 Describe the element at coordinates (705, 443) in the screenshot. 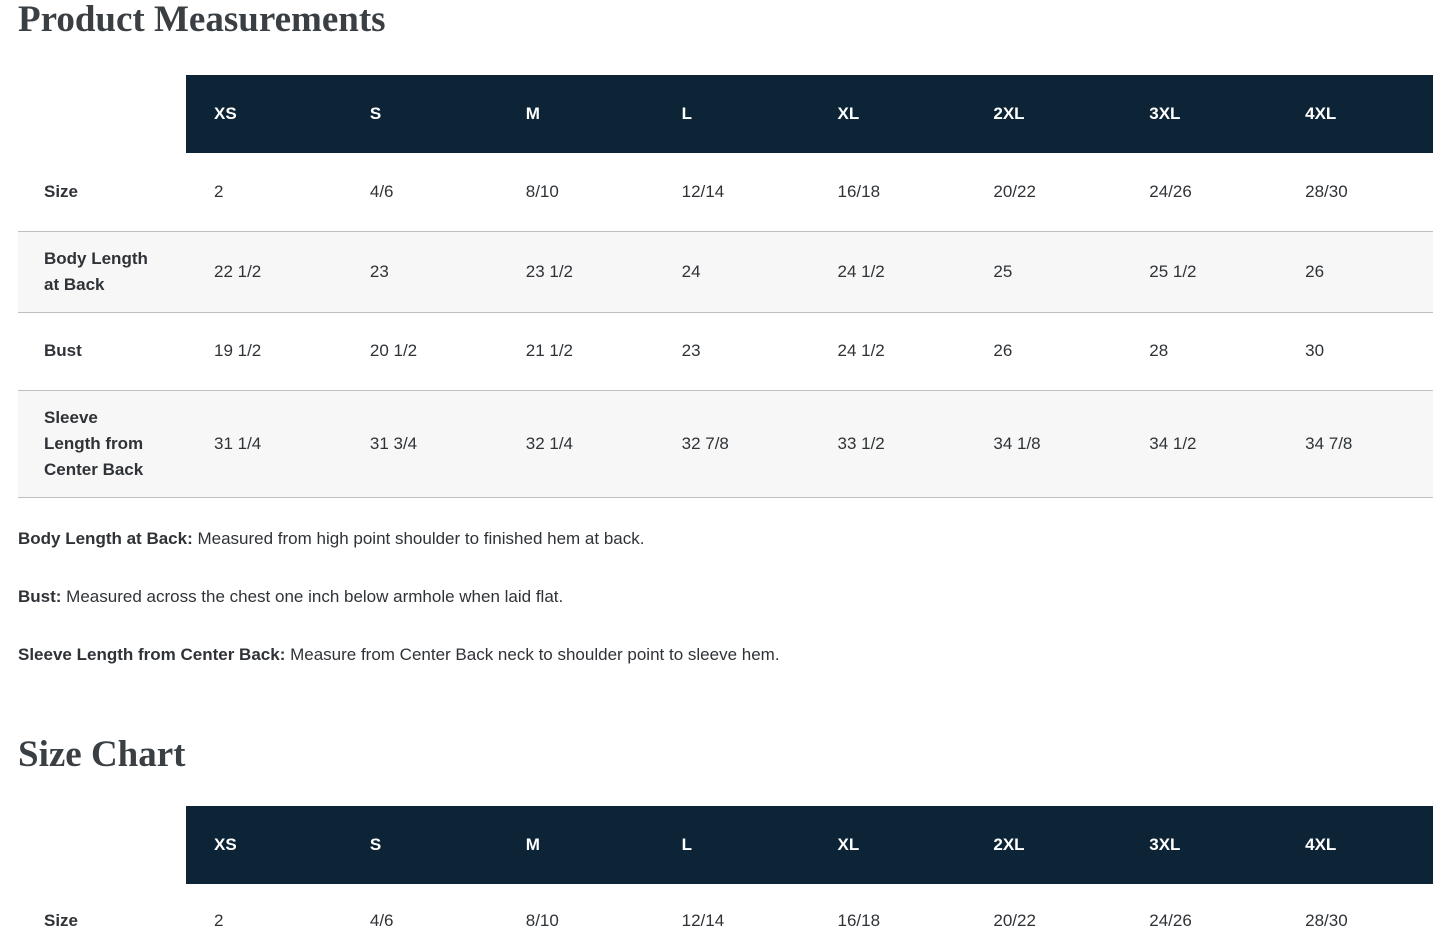

I see `measurement-cell: 32 7/8` at that location.